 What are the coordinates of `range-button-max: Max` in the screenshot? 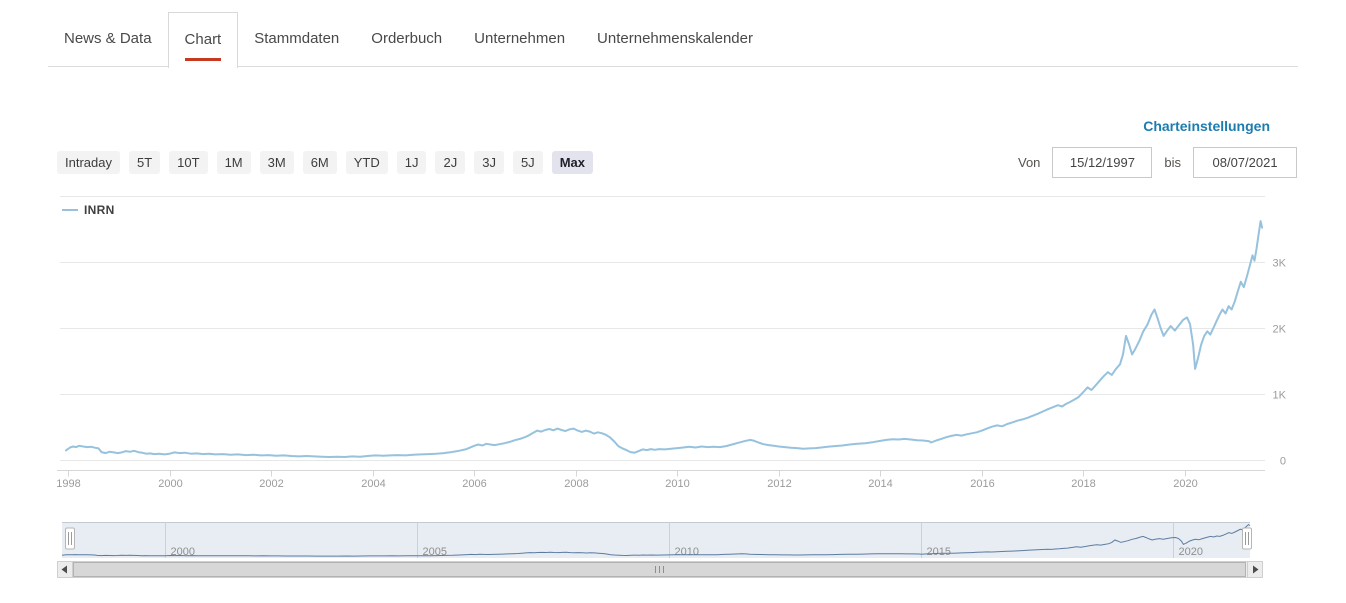 It's located at (572, 162).